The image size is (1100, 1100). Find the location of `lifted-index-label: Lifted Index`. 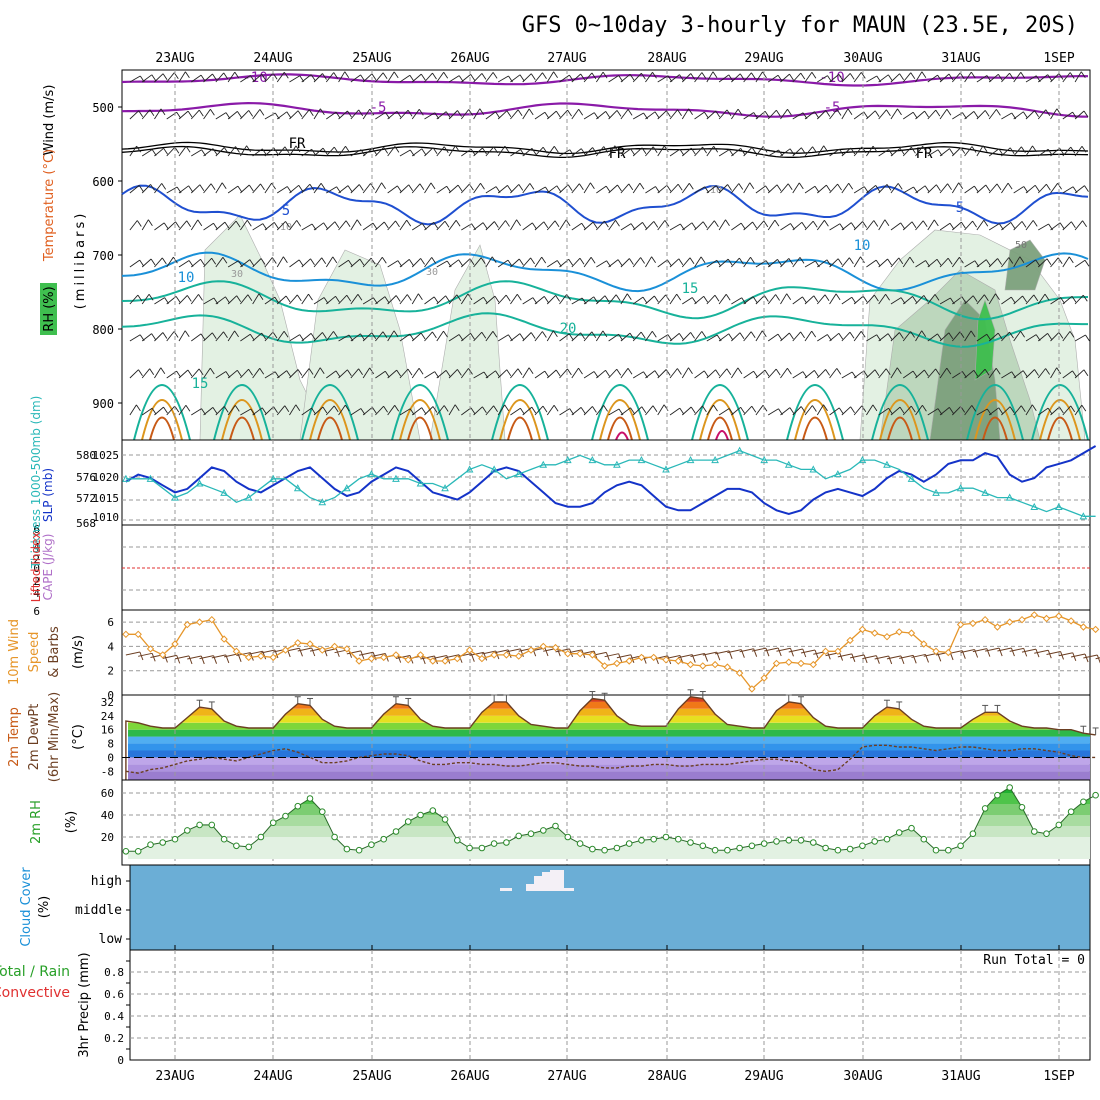

lifted-index-label: Lifted Index is located at coordinates (36, 567).